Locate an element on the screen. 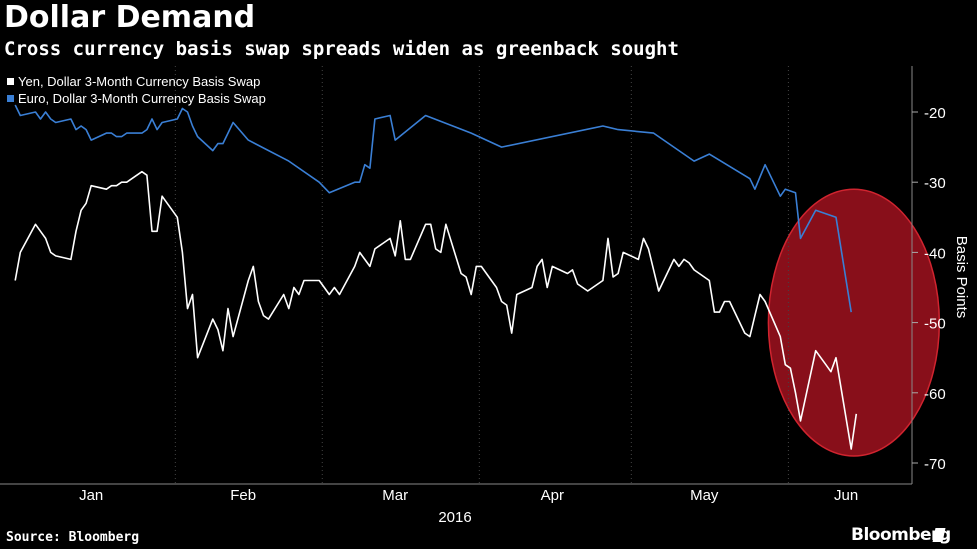 This screenshot has height=549, width=977. source-note: Source: Bloomberg is located at coordinates (73, 537).